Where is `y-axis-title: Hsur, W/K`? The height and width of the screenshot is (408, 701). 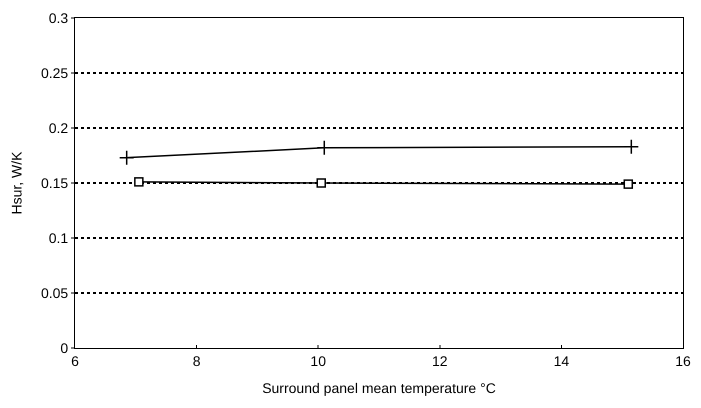 y-axis-title: Hsur, W/K is located at coordinates (16, 182).